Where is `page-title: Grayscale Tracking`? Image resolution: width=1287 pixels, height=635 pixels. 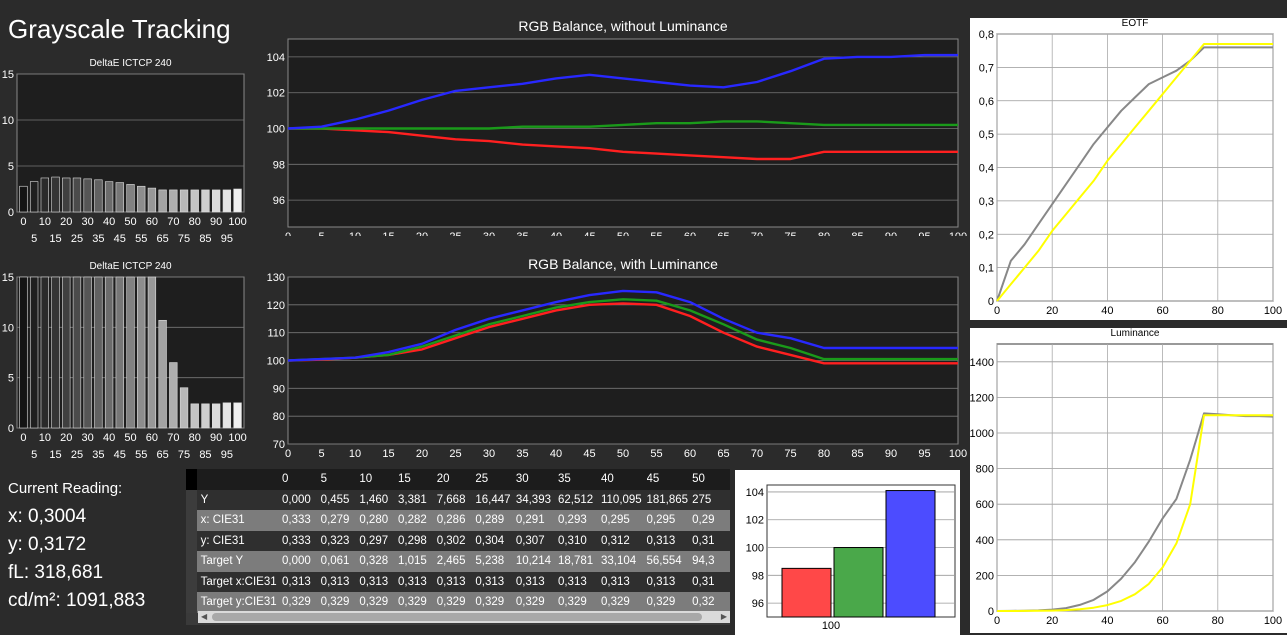 page-title: Grayscale Tracking is located at coordinates (119, 29).